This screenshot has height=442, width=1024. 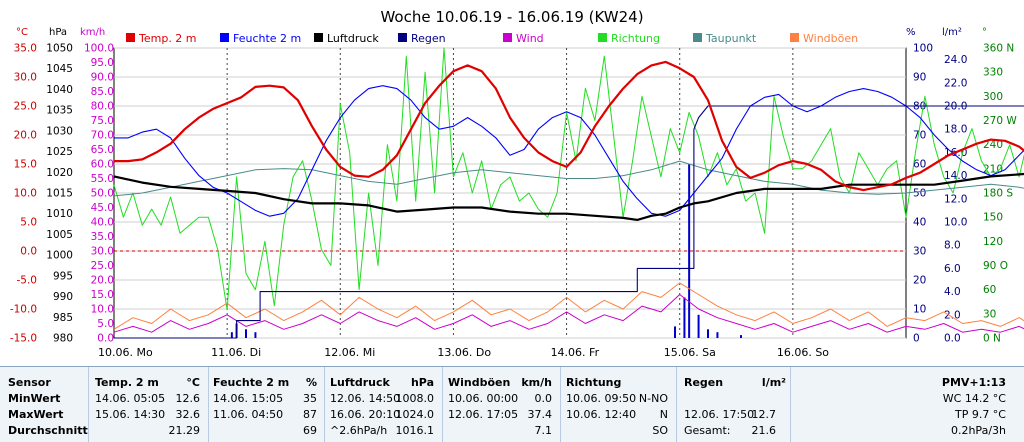 What do you see at coordinates (756, 415) in the screenshot?
I see `stats-cell: 12.7` at bounding box center [756, 415].